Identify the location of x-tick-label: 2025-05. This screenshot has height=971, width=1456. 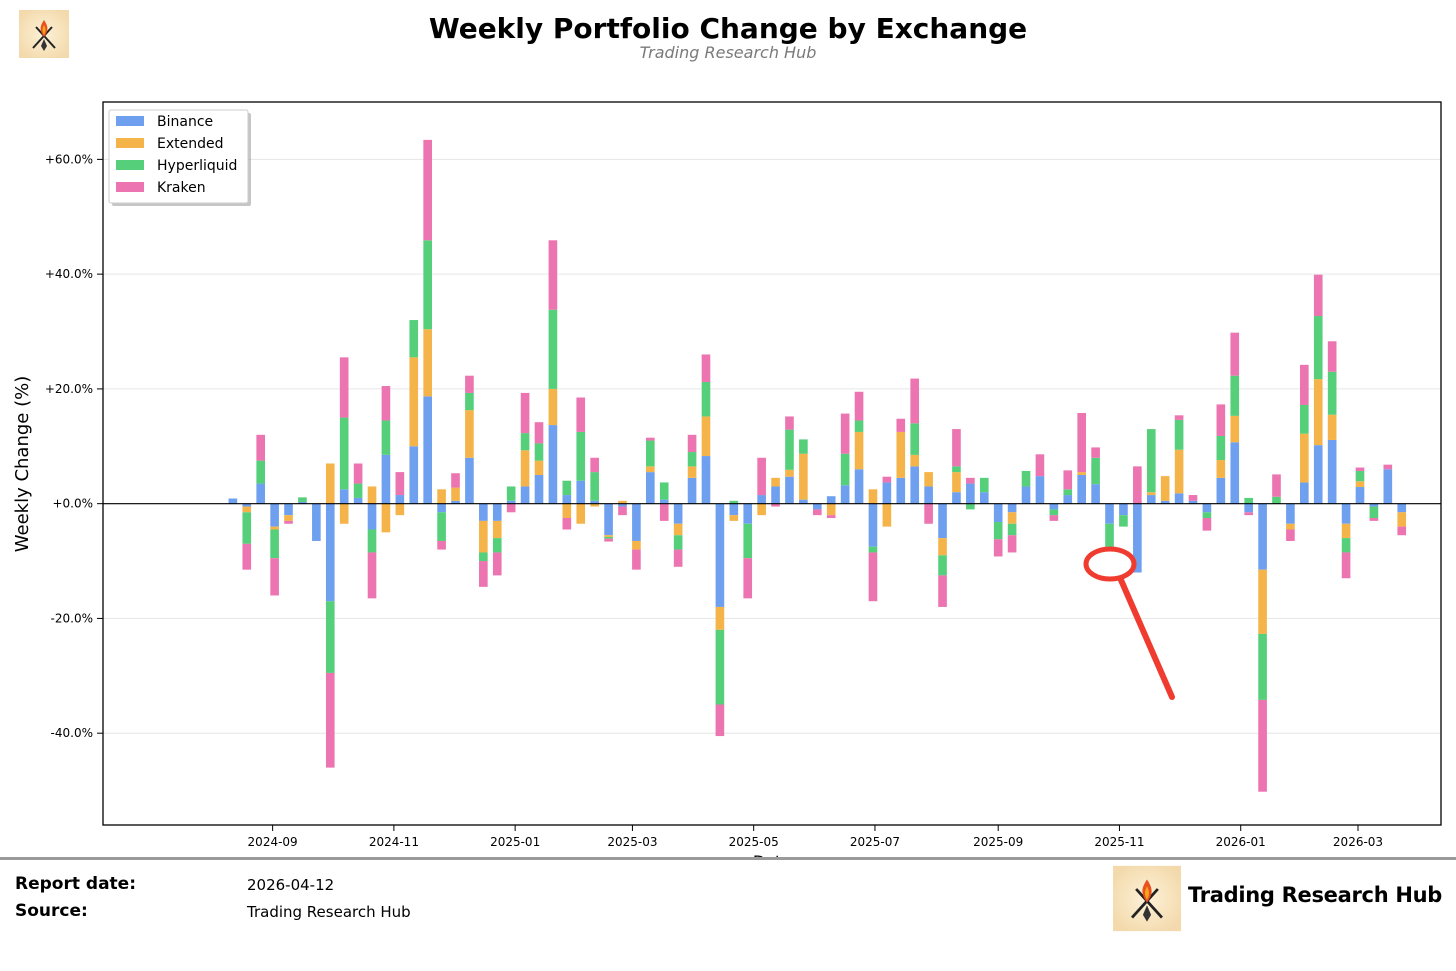
(754, 842).